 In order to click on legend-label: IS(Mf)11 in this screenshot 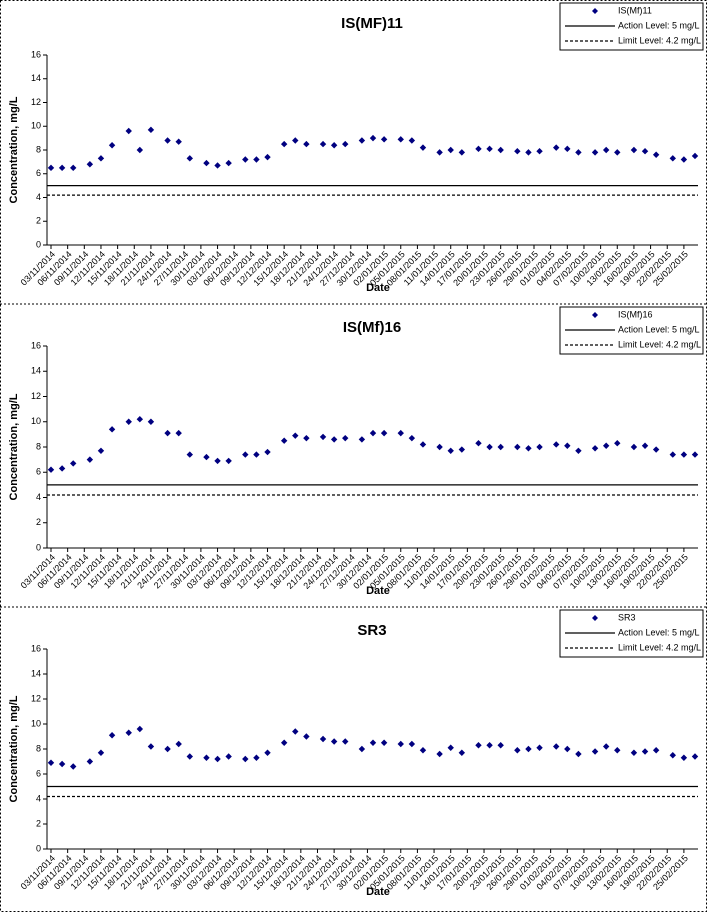, I will do `click(635, 10)`.